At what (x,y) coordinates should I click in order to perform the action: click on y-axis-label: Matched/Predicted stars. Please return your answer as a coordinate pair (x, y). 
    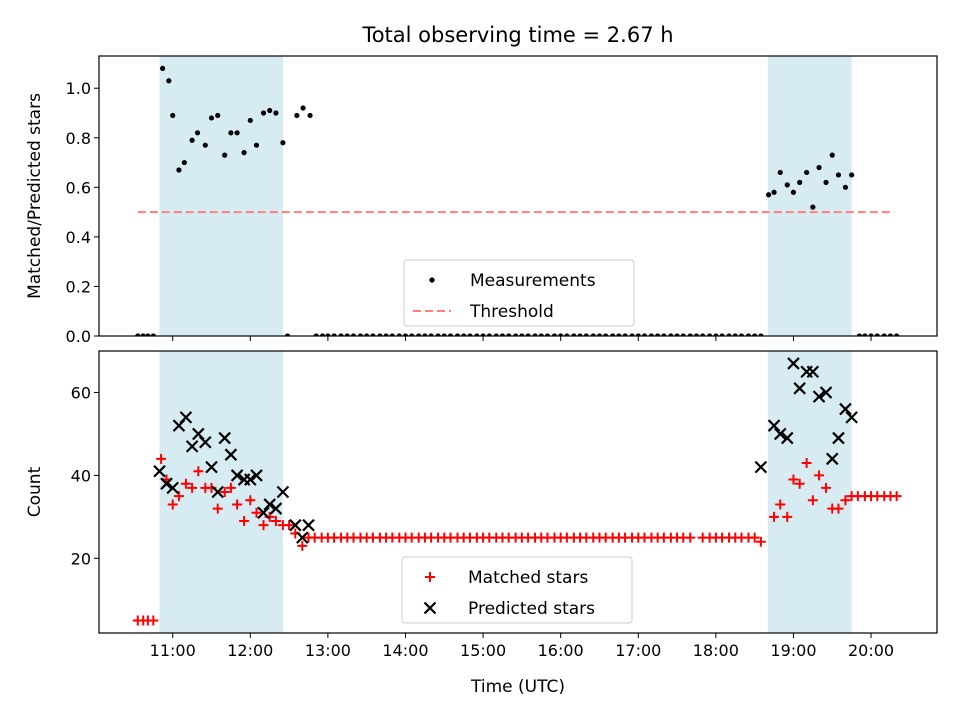
    Looking at the image, I should click on (35, 196).